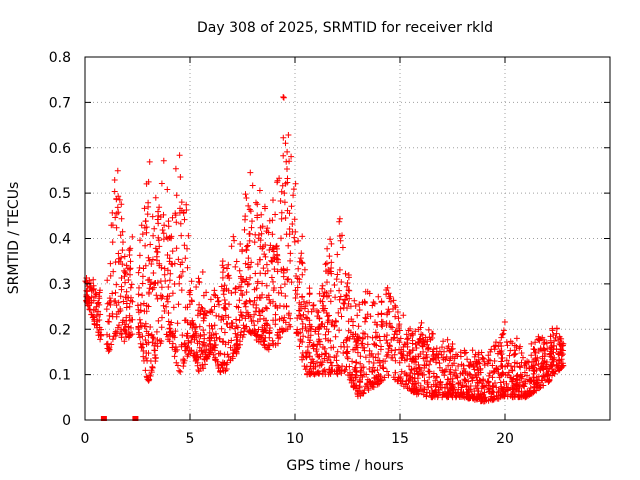  I want to click on data-gap-markers, so click(119, 418).